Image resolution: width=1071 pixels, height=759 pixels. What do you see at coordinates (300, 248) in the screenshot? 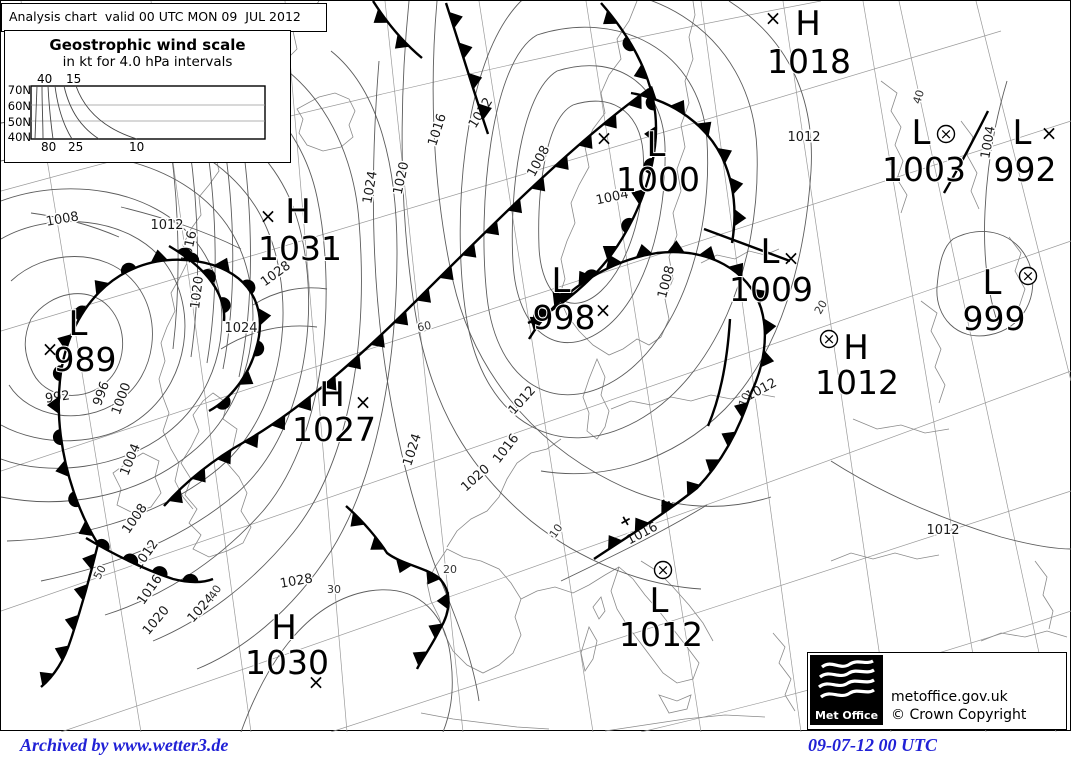
I see `pressure-center-H1031-value: 1031` at bounding box center [300, 248].